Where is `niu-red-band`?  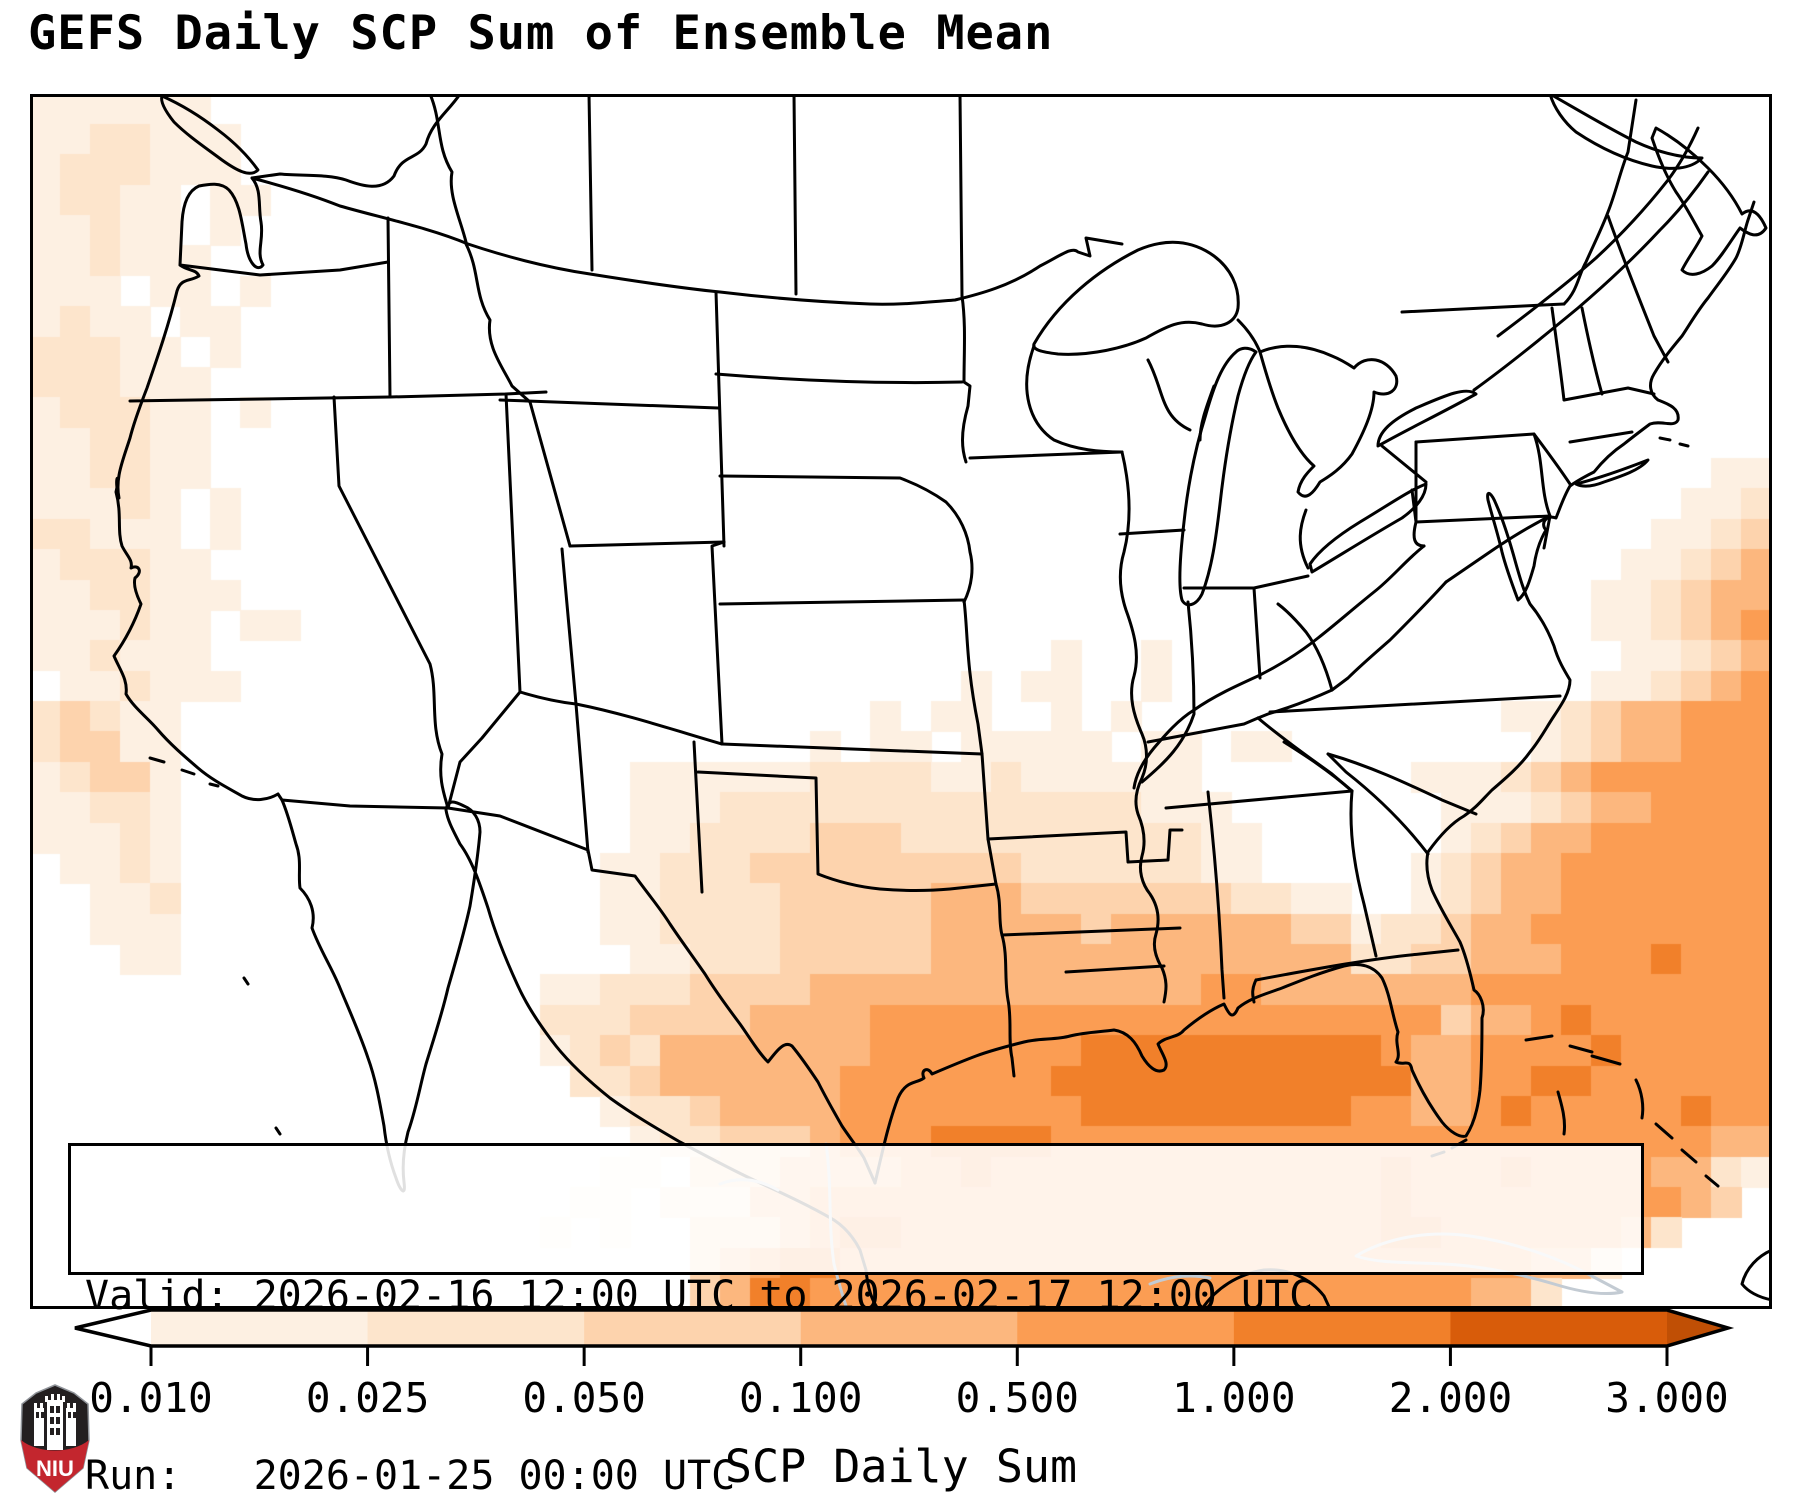 niu-red-band is located at coordinates (55, 1466).